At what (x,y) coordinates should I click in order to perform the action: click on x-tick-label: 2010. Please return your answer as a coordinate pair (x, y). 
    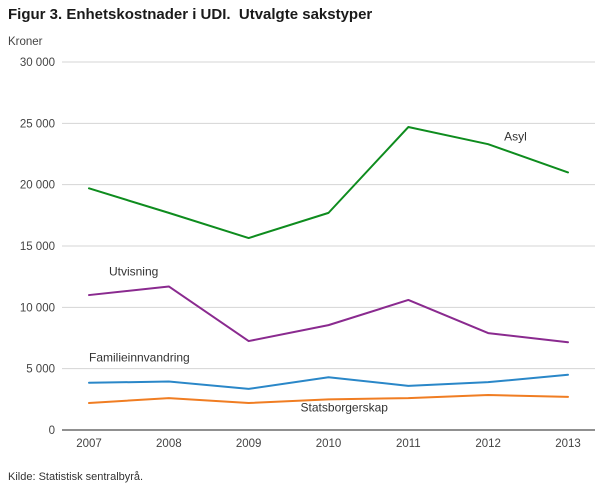
    Looking at the image, I should click on (329, 444).